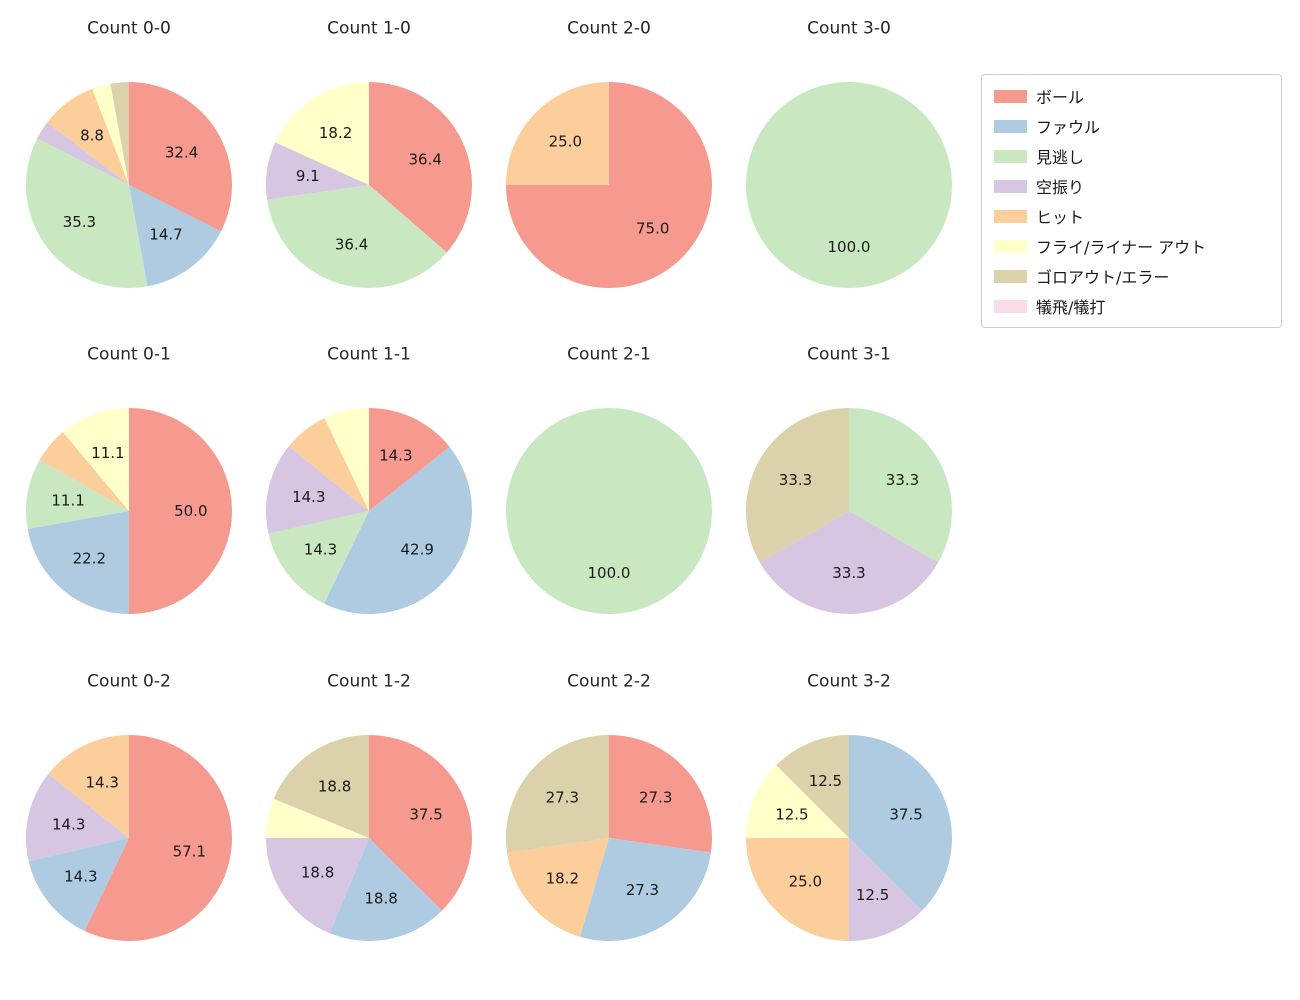  What do you see at coordinates (369, 28) in the screenshot?
I see `chart-title-count-1-0: Count 1-0` at bounding box center [369, 28].